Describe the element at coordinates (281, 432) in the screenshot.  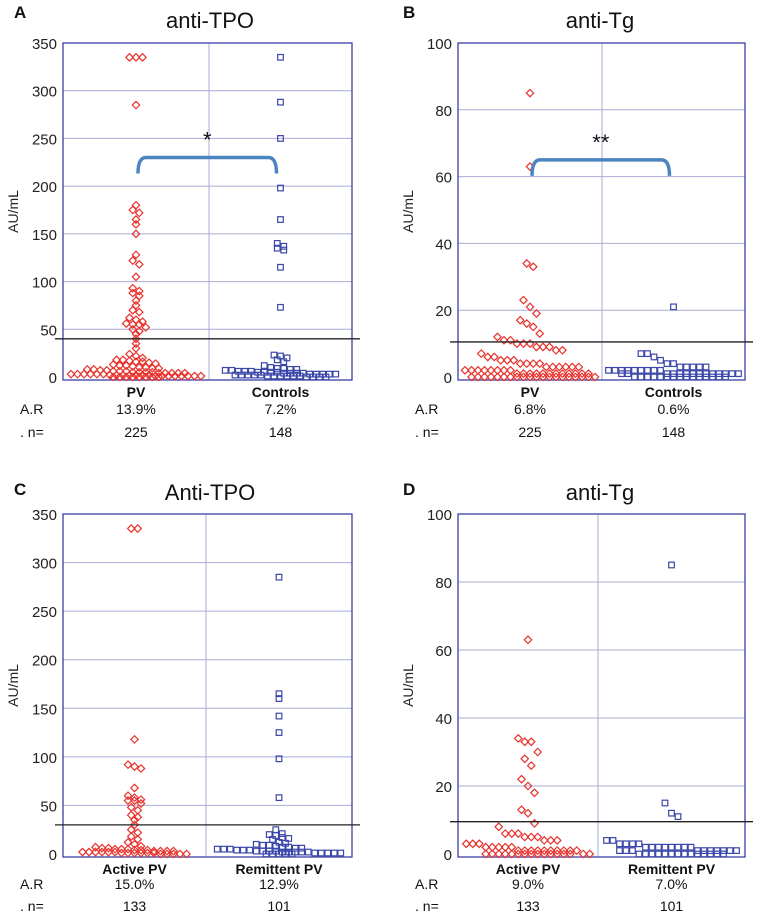
I see `n-value: 148` at that location.